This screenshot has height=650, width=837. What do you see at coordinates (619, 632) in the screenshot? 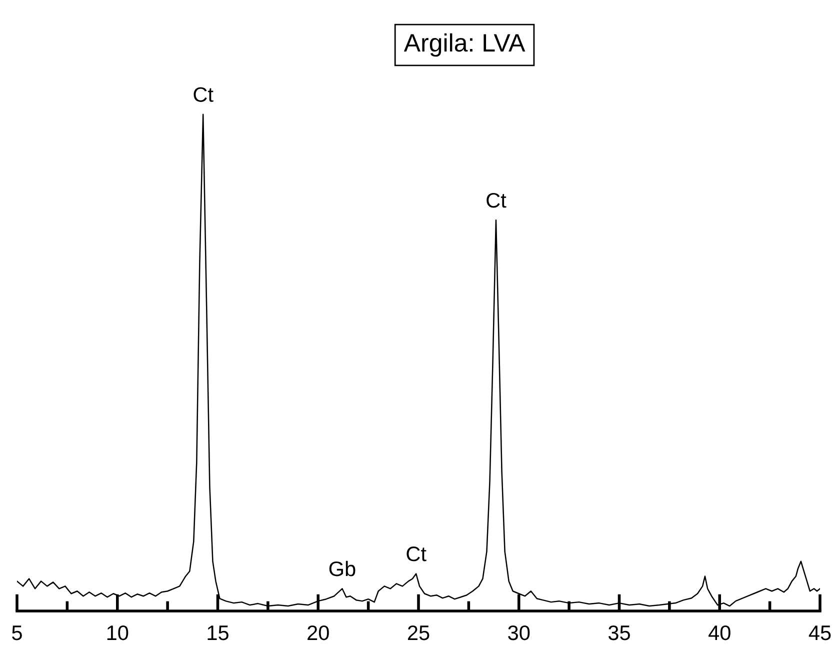
I see `x-tick-label: 35` at bounding box center [619, 632].